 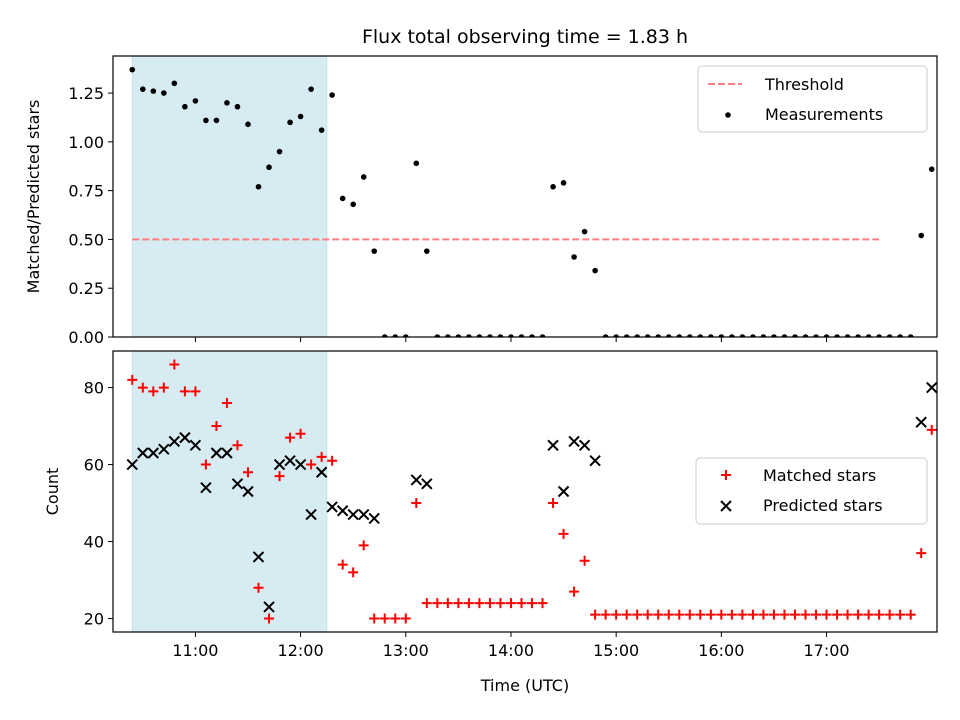 I want to click on y-axis-label: Count, so click(x=52, y=492).